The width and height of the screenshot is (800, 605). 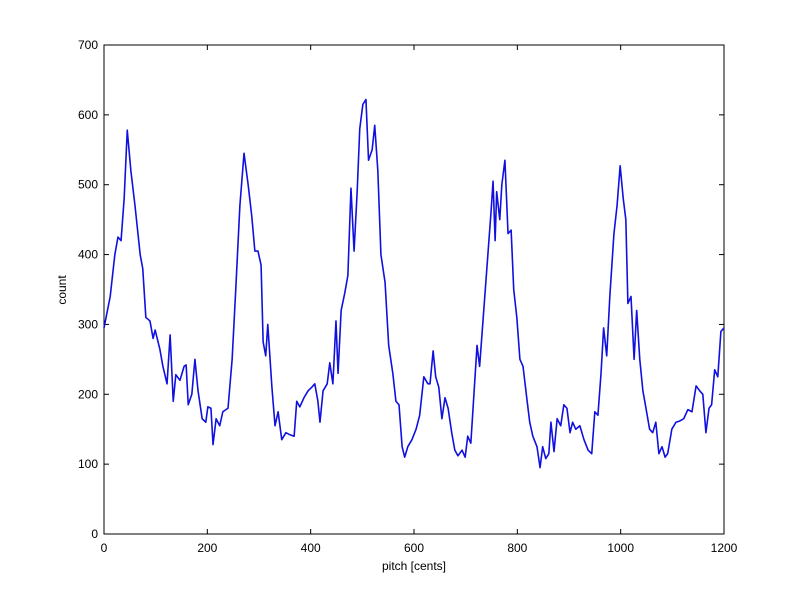 I want to click on y-tick-label: 500, so click(x=88, y=185).